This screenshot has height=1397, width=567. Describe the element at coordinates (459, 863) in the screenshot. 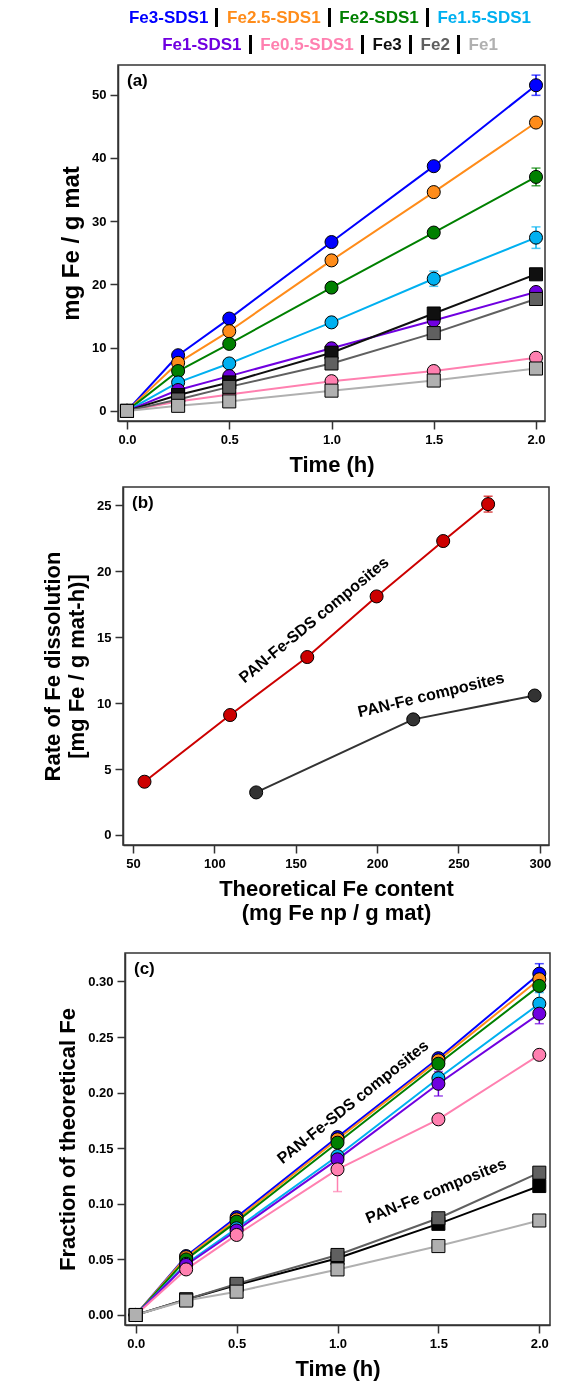

I see `x-tick-label: 250` at that location.